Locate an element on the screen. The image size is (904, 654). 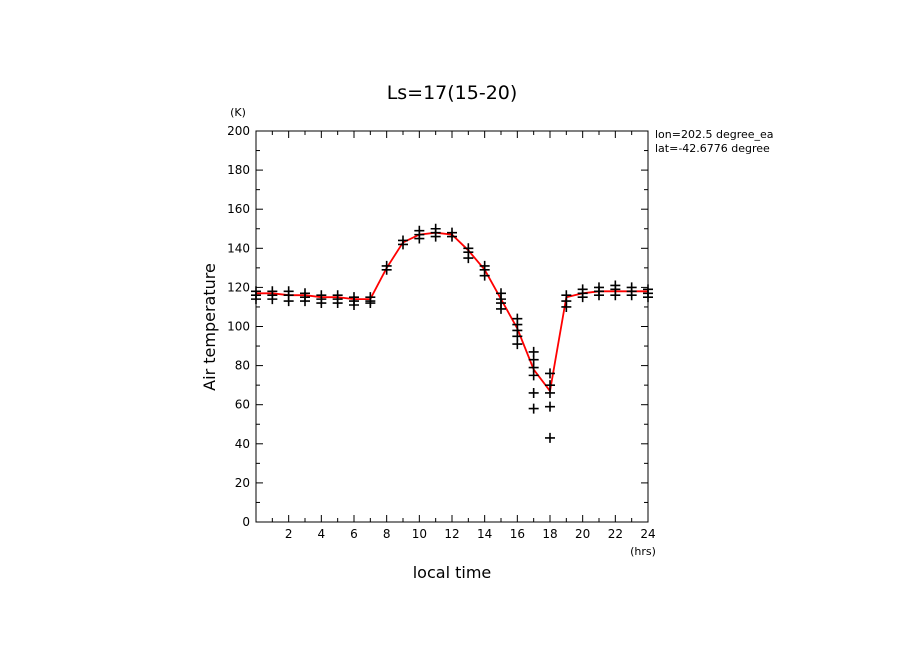
series-mean is located at coordinates (452, 312).